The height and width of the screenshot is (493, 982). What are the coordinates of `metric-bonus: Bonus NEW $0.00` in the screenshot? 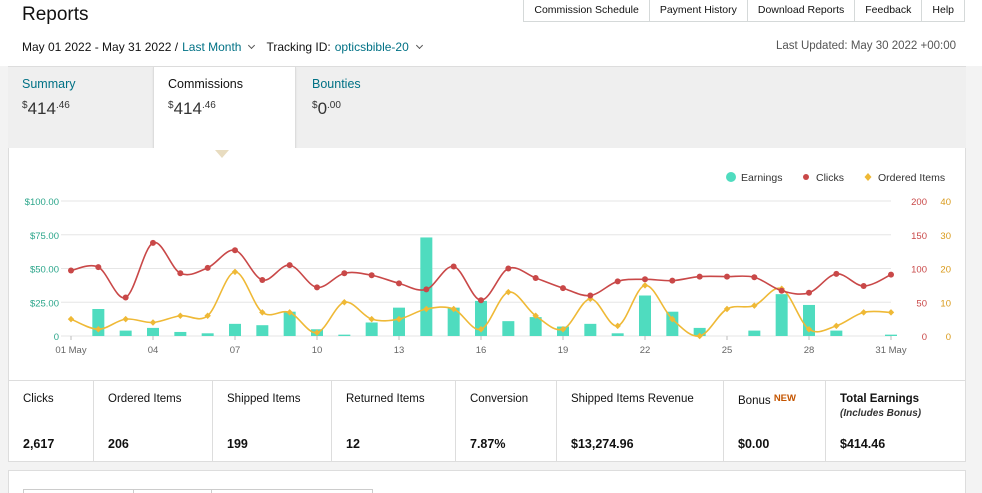 It's located at (775, 421).